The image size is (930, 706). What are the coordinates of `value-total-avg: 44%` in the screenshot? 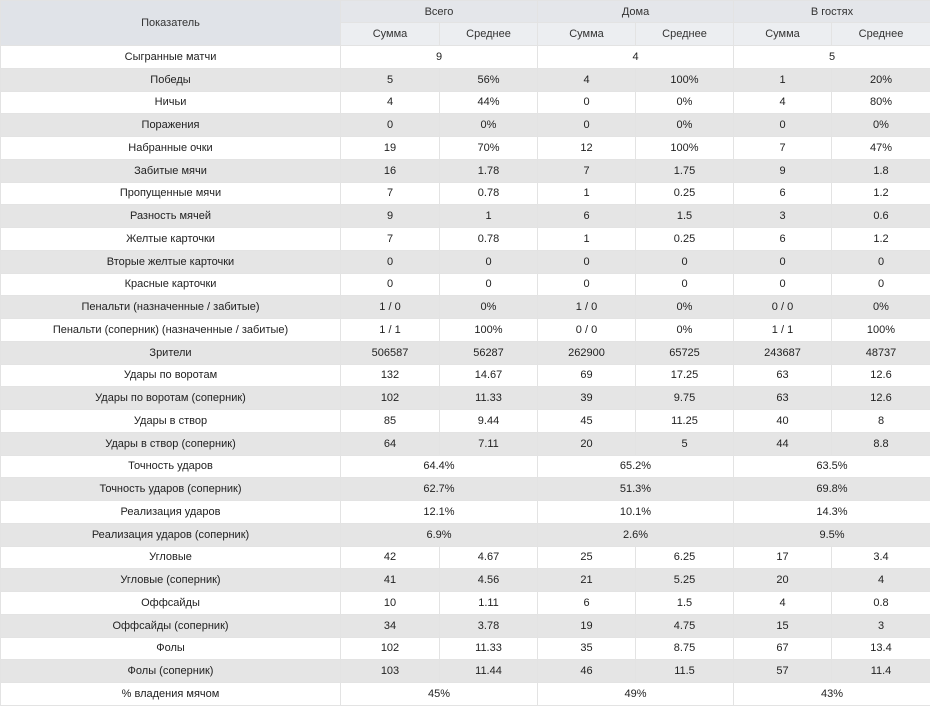 It's located at (488, 102).